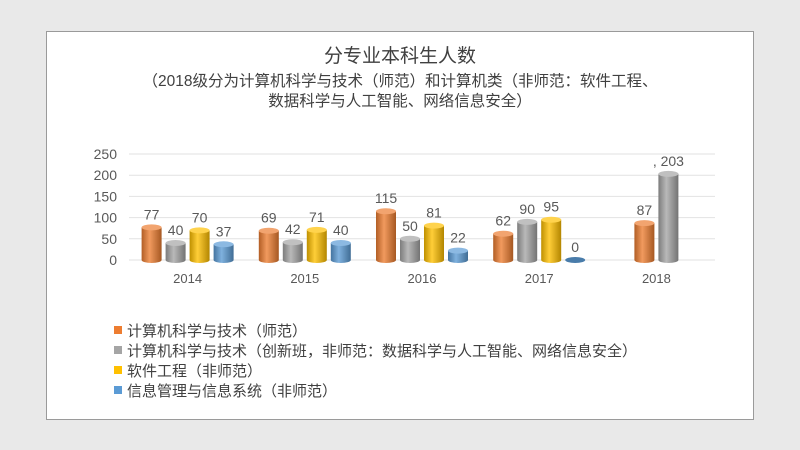 The height and width of the screenshot is (450, 800). I want to click on y-tick-label: 150, so click(106, 196).